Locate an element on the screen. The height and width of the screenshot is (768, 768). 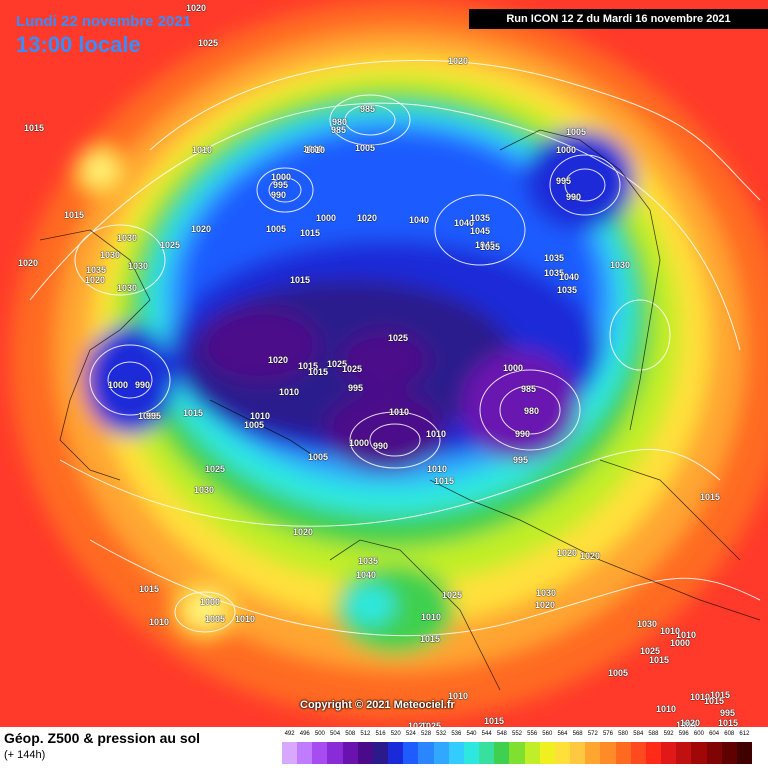
scale-label: 504 is located at coordinates (335, 734).